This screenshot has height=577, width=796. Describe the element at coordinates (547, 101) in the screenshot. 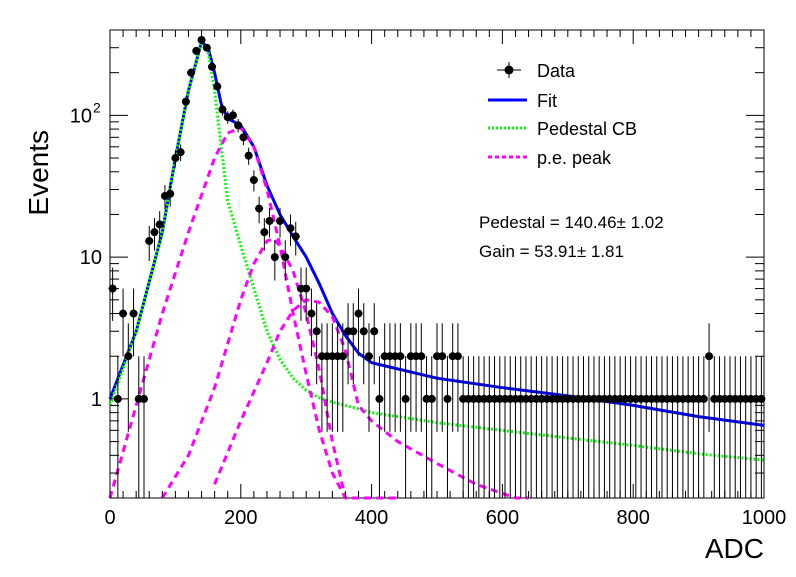

I see `legend-label-fit: Fit` at that location.